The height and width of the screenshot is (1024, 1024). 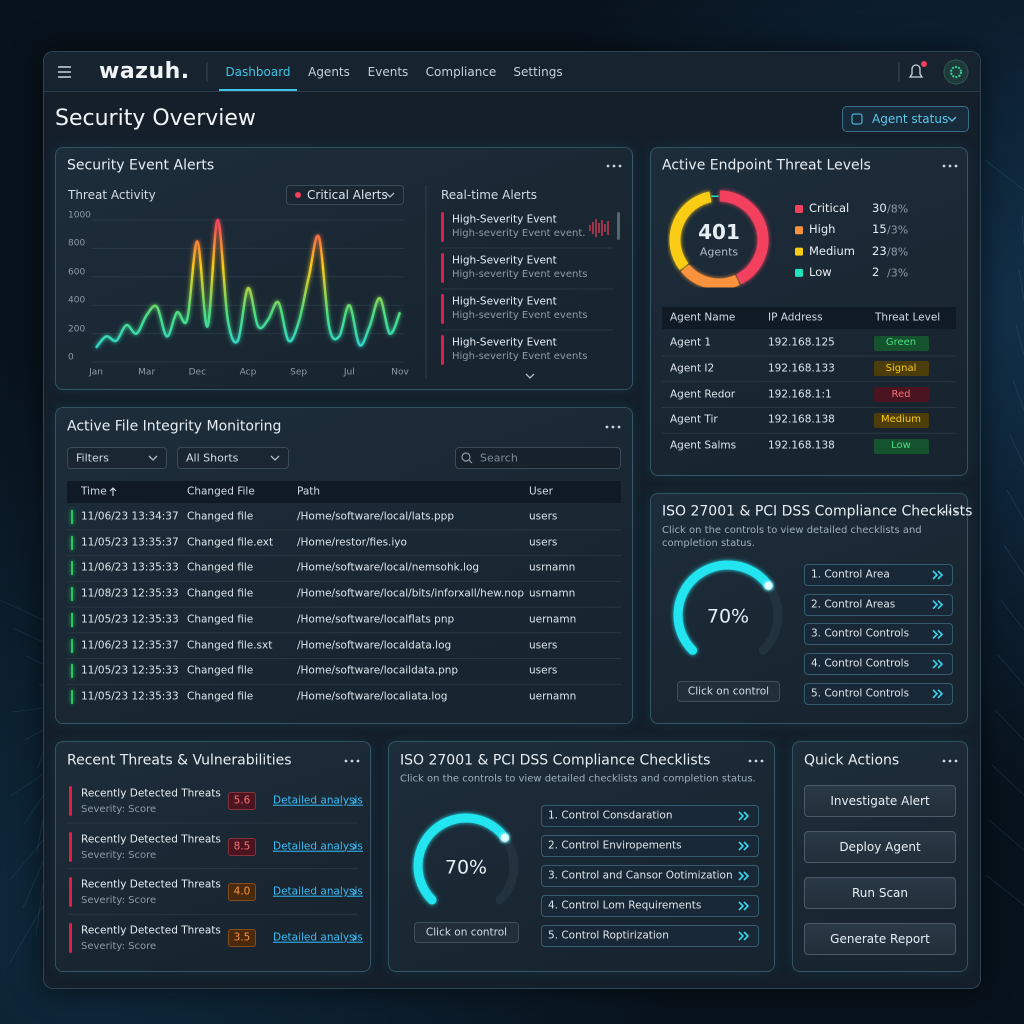 What do you see at coordinates (901, 368) in the screenshot?
I see `threat-badge-label: Signal` at bounding box center [901, 368].